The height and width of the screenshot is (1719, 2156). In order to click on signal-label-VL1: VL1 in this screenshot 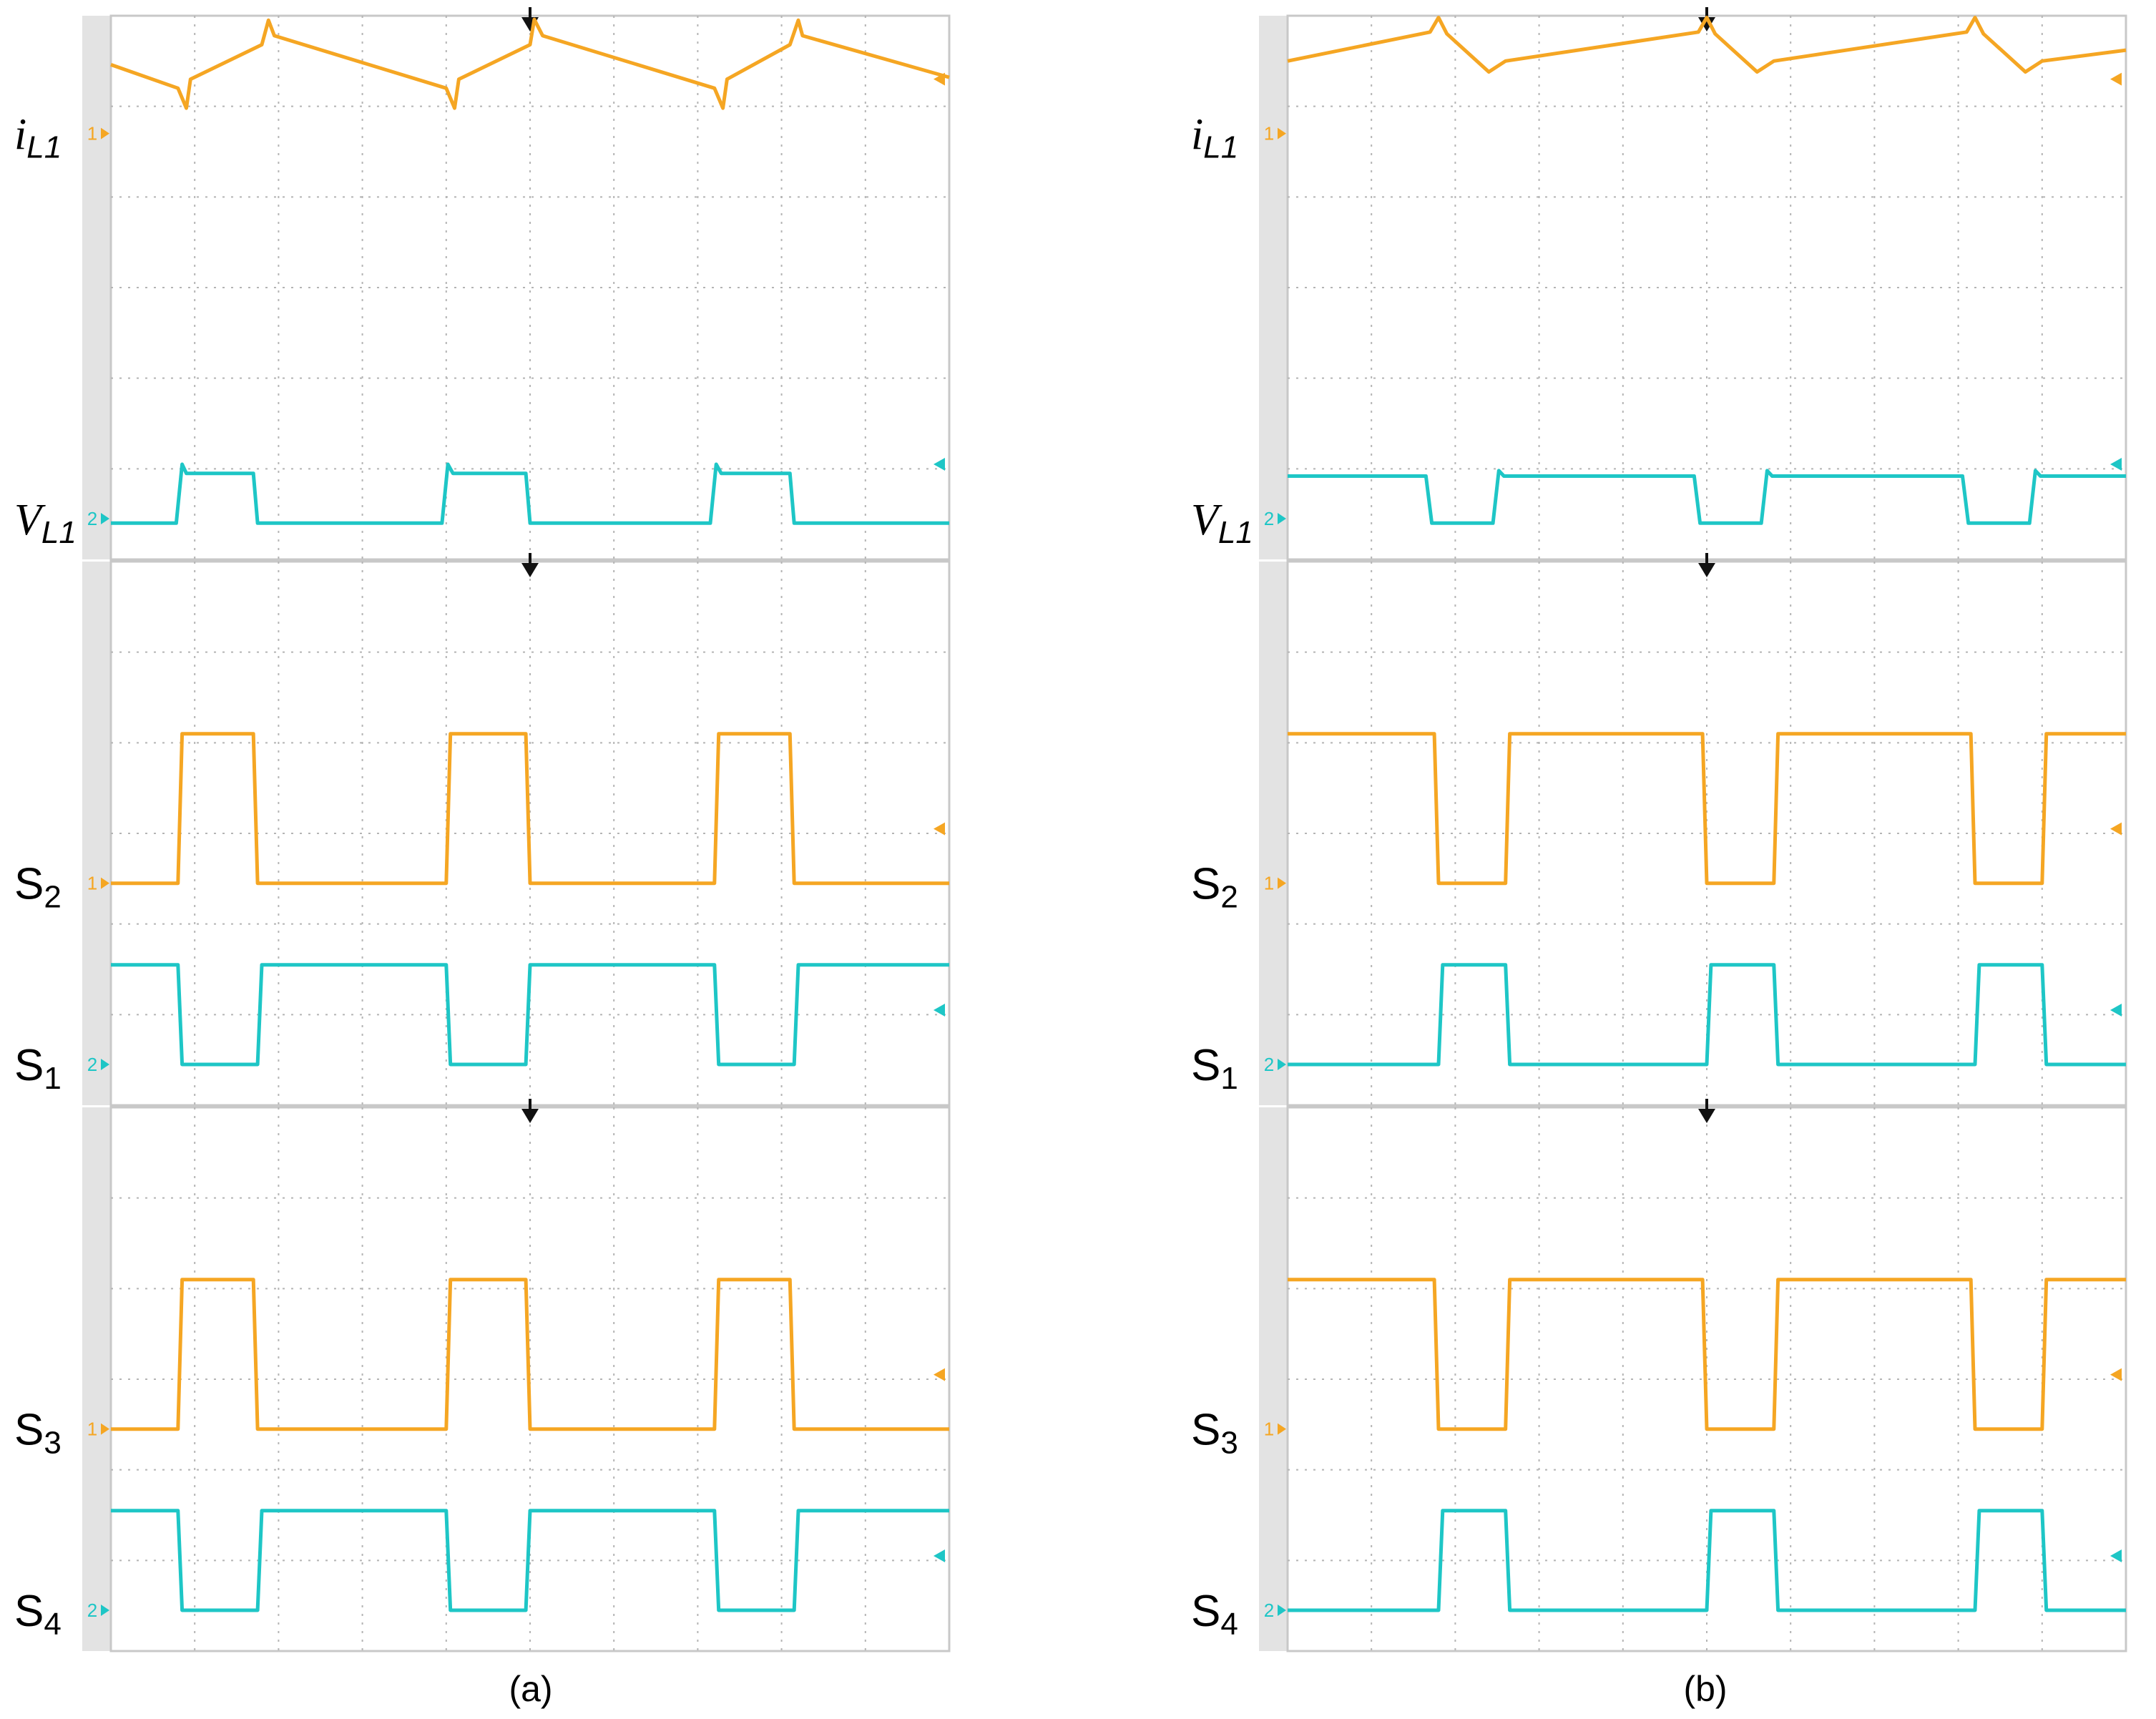, I will do `click(1222, 523)`.